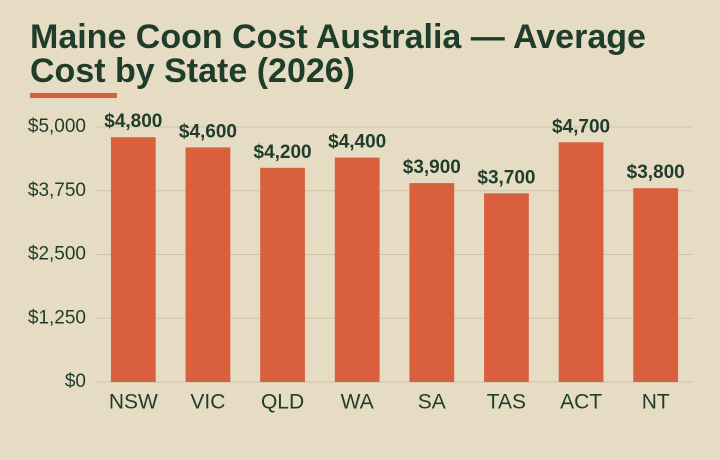 Image resolution: width=720 pixels, height=460 pixels. Describe the element at coordinates (283, 152) in the screenshot. I see `value-label: $4,200` at that location.